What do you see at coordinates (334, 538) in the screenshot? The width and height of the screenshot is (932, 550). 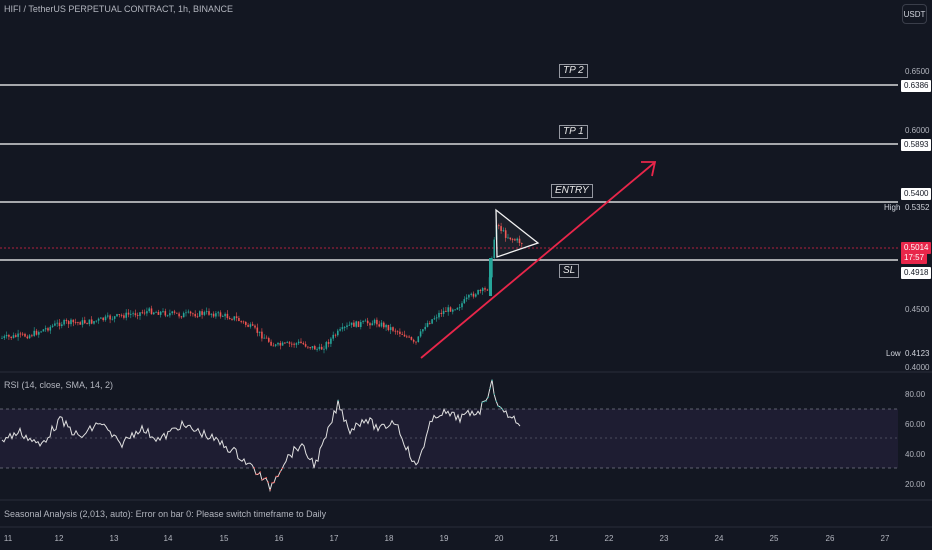 I see `time-tick: 17` at bounding box center [334, 538].